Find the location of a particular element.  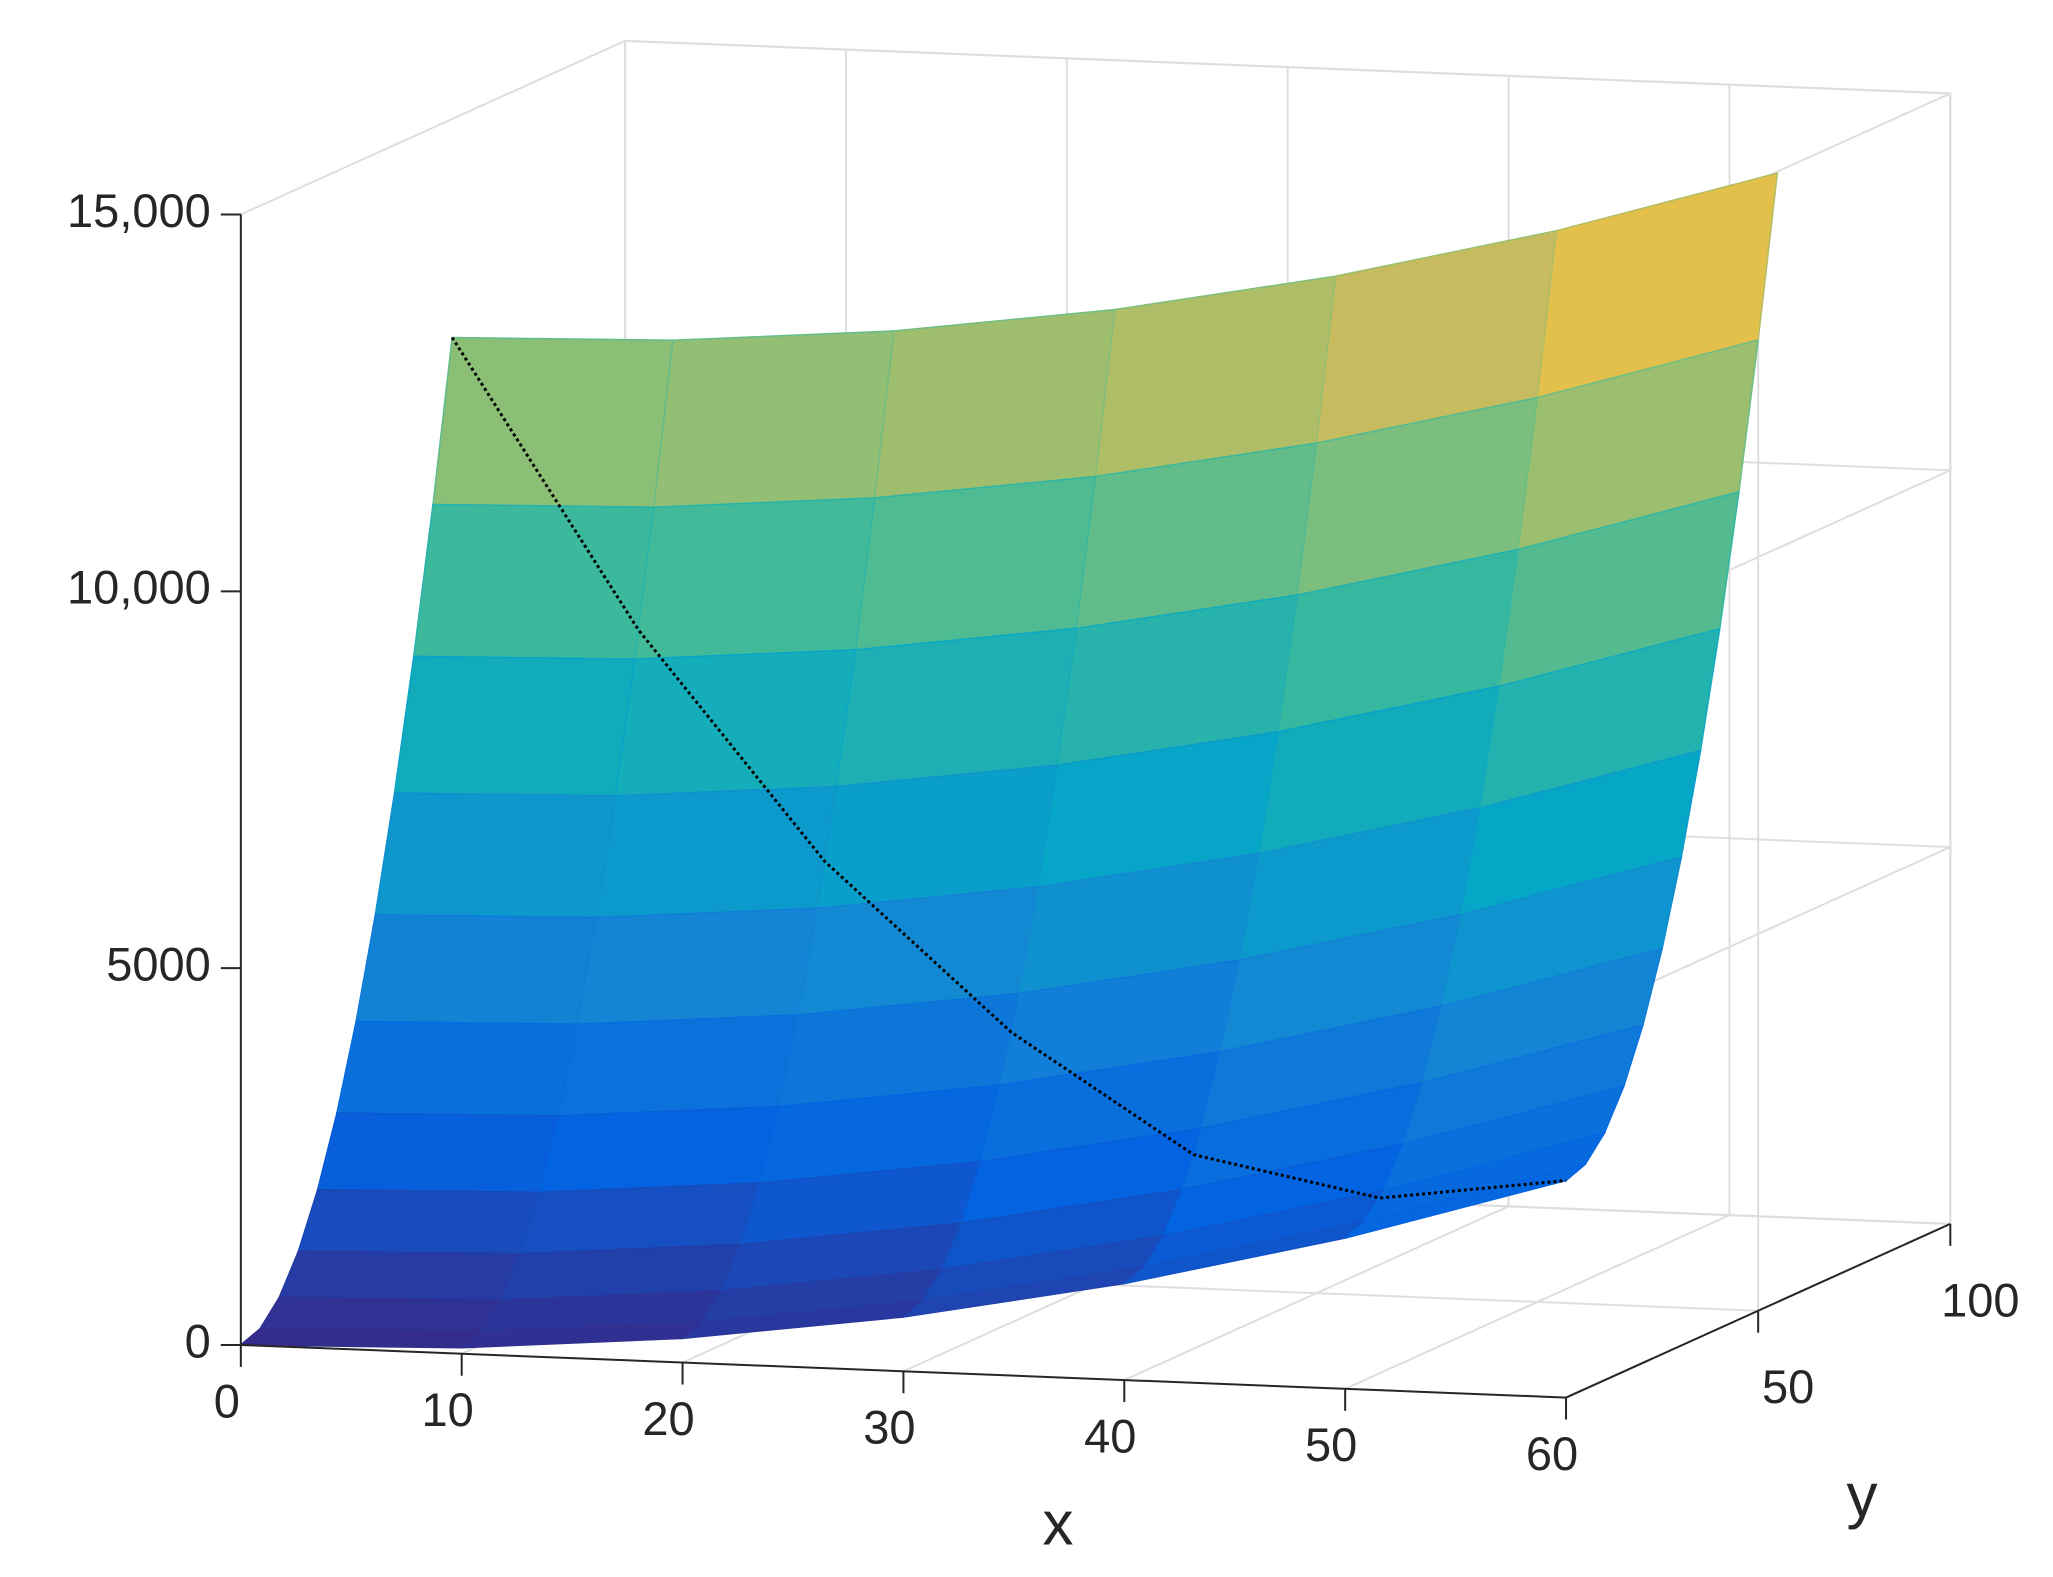

z-tick-label: 10,000 is located at coordinates (139, 587).